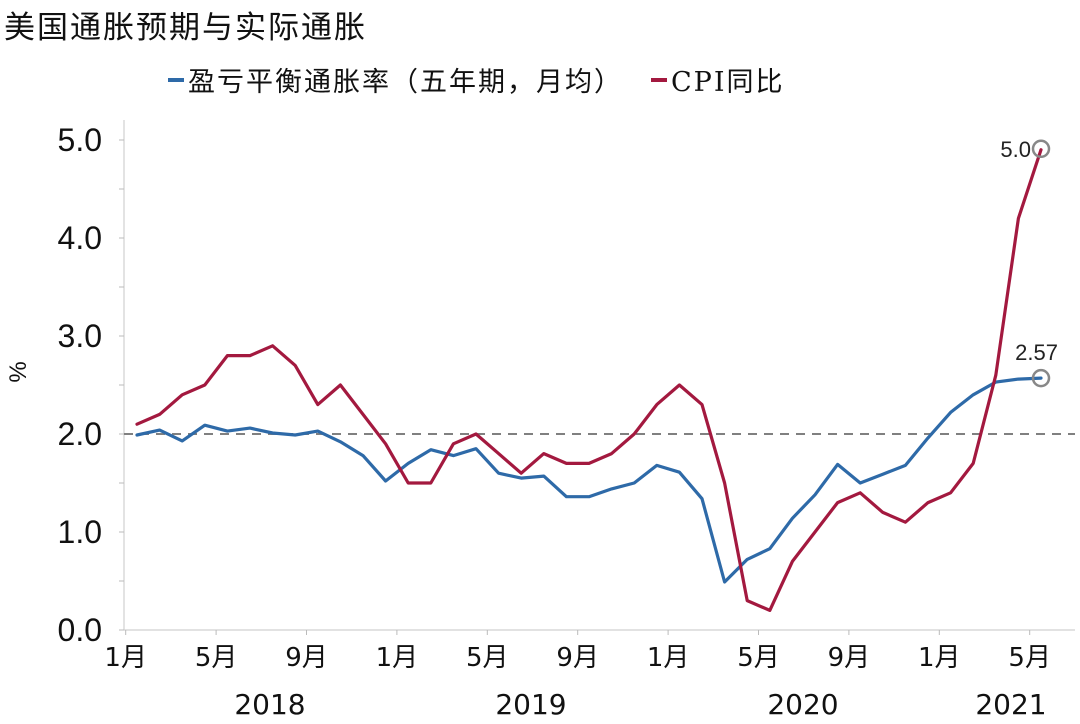  Describe the element at coordinates (185, 28) in the screenshot. I see `chart-title: 美国通胀预期与实际通胀` at that location.